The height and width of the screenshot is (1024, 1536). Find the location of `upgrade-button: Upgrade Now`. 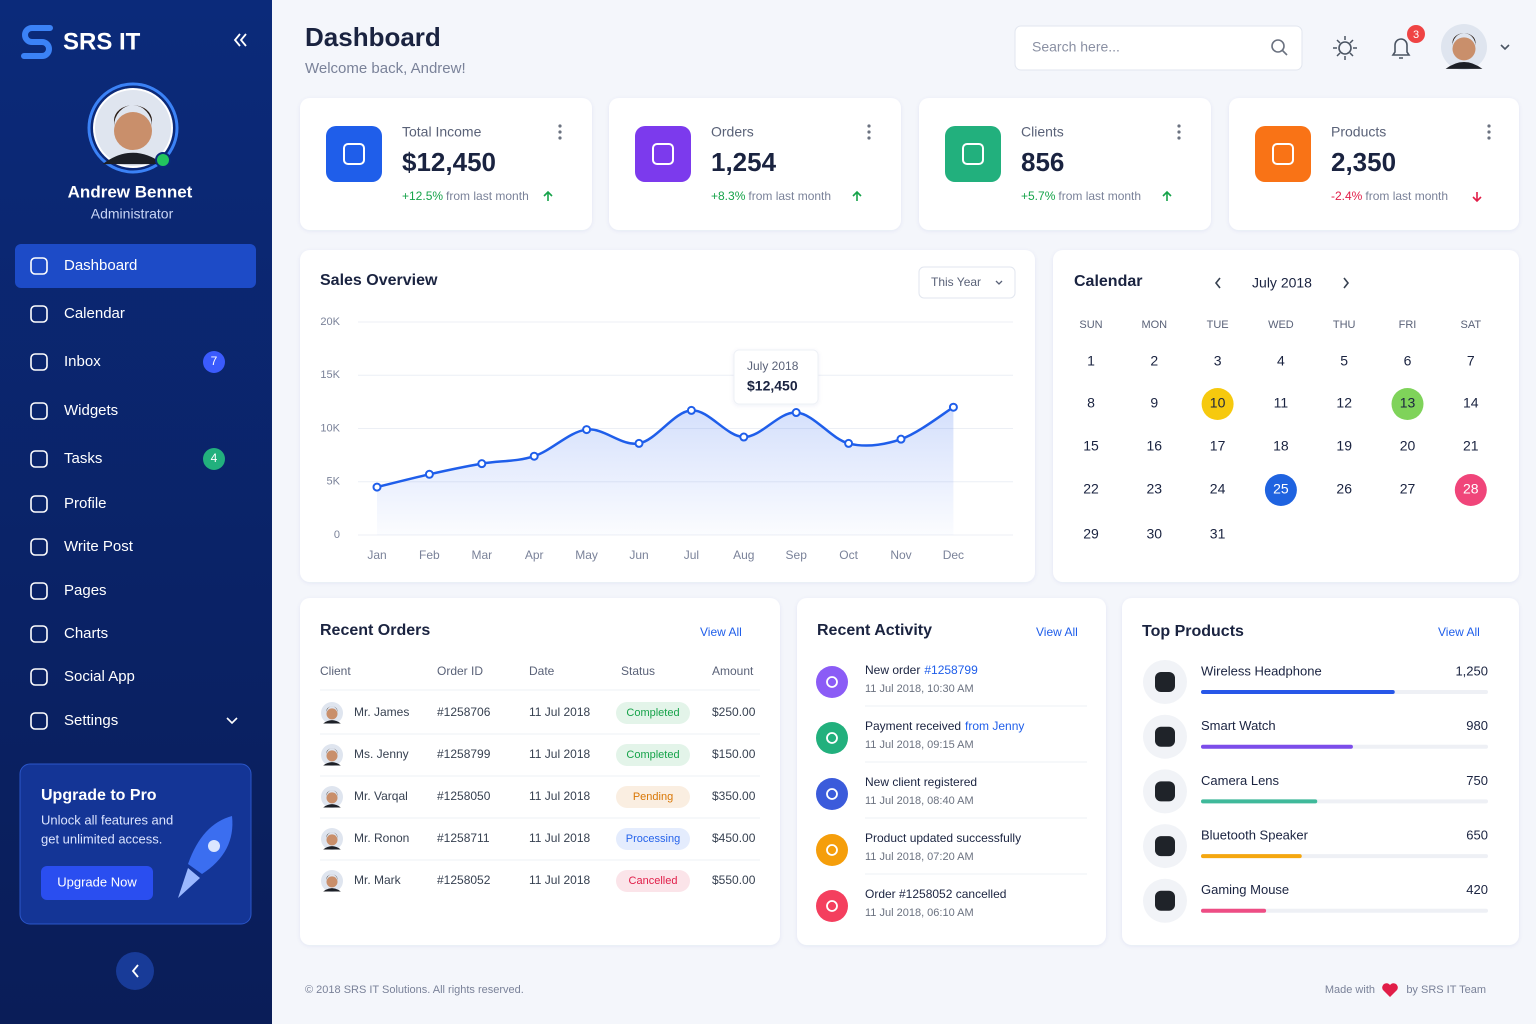

upgrade-button: Upgrade Now is located at coordinates (97, 883).